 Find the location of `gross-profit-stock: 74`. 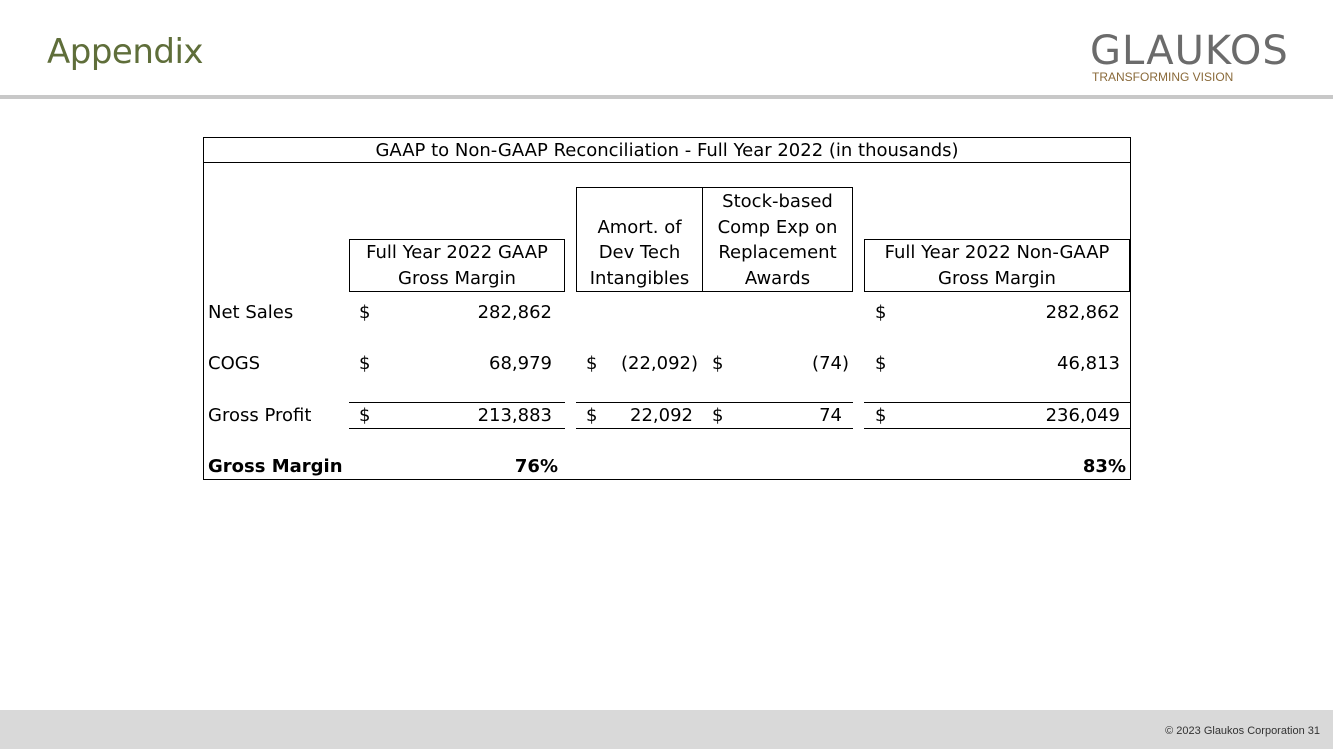

gross-profit-stock: 74 is located at coordinates (830, 415).